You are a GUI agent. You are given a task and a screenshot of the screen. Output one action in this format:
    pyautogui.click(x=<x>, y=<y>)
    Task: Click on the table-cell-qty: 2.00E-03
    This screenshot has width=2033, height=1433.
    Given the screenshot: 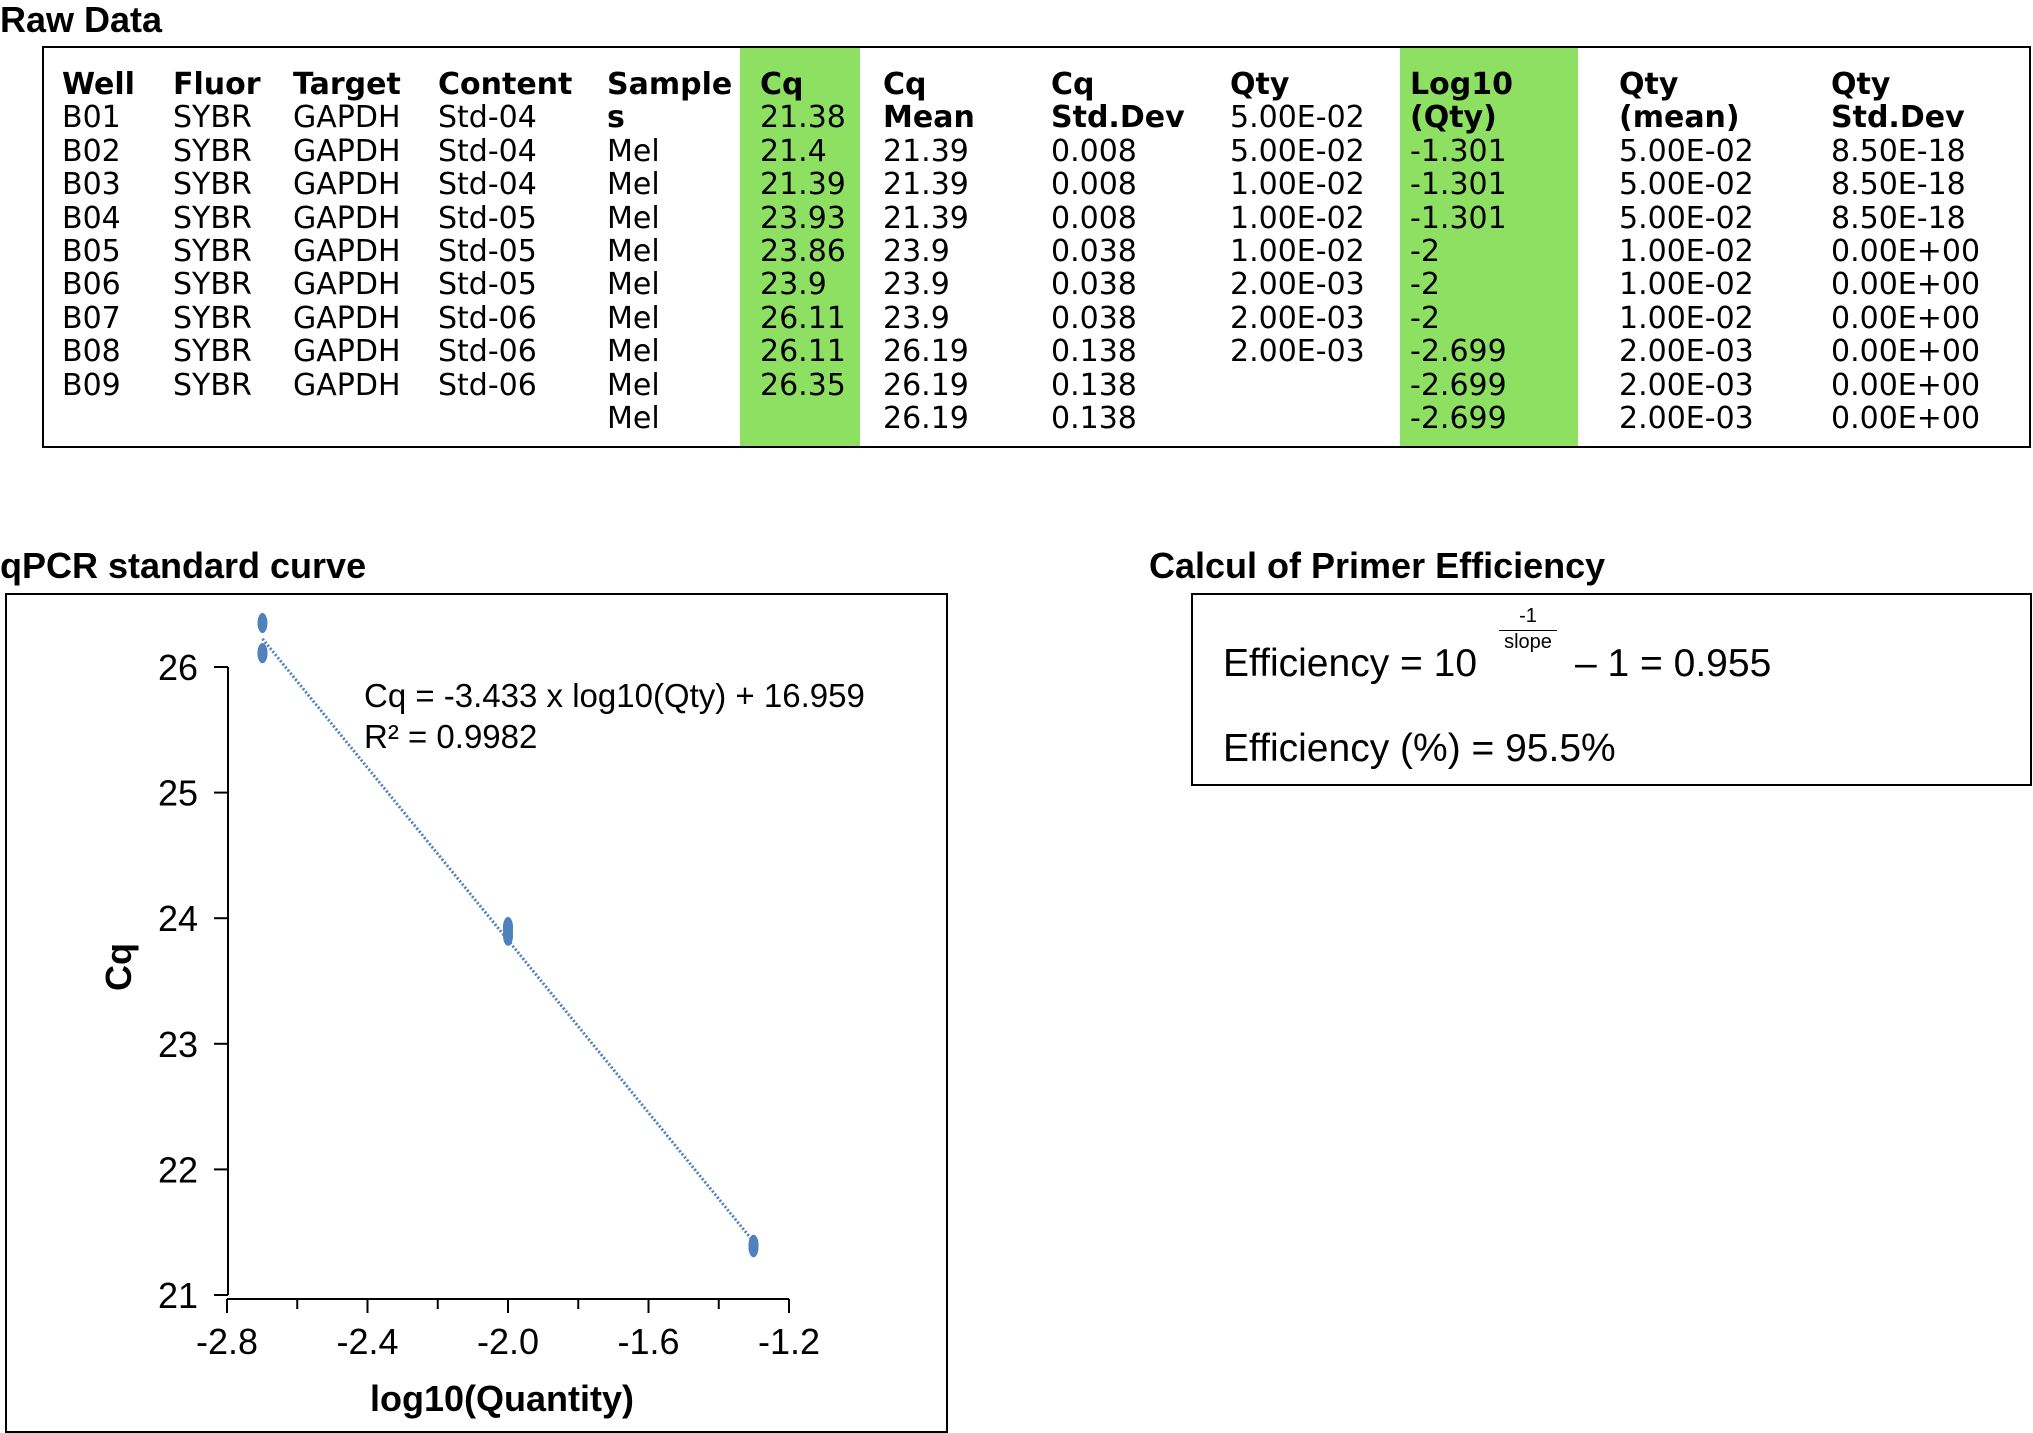 What is the action you would take?
    pyautogui.click(x=1297, y=285)
    